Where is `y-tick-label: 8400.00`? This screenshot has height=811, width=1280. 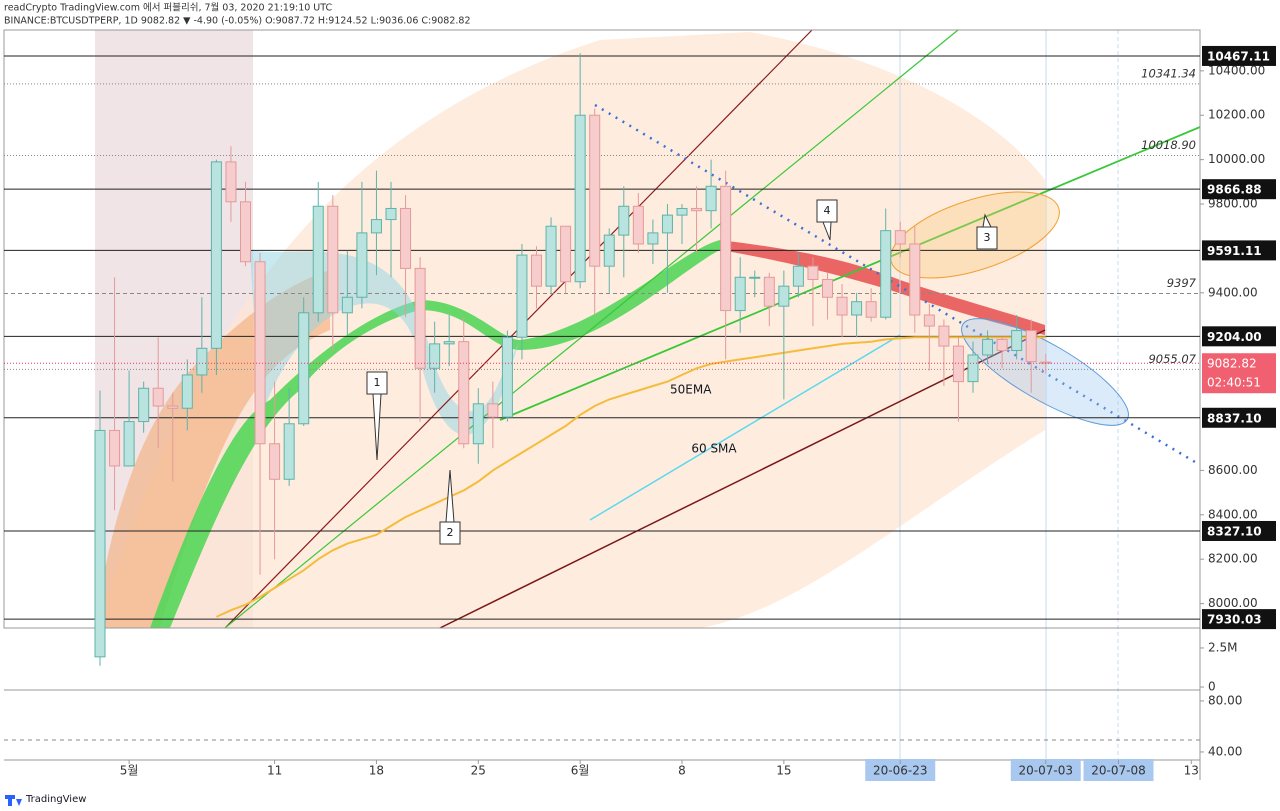 y-tick-label: 8400.00 is located at coordinates (1233, 514).